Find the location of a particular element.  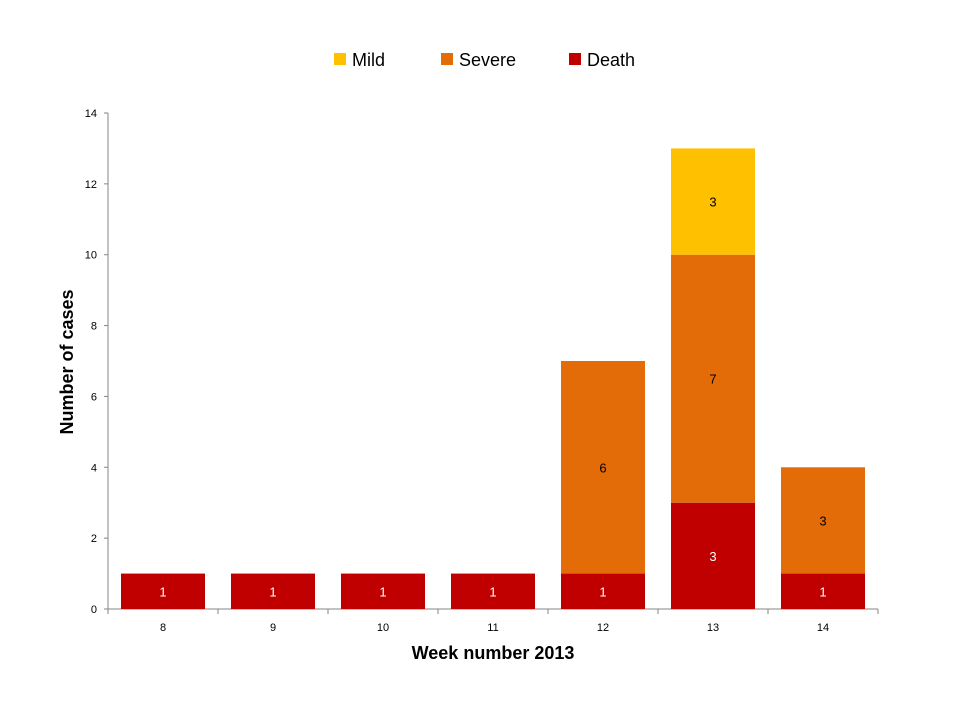

bar-segment-mild is located at coordinates (713, 201).